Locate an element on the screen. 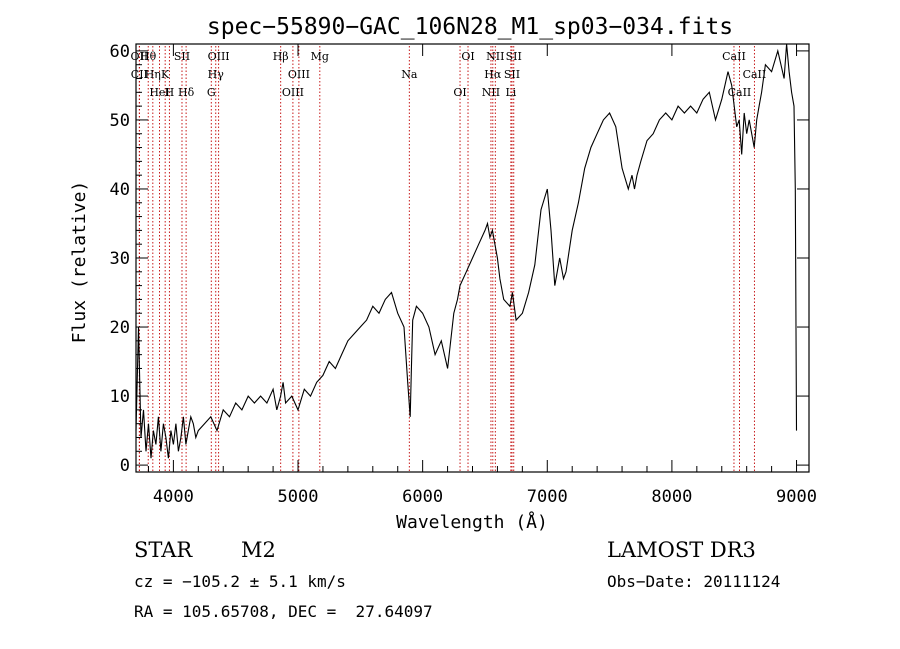  y-tick-label: 10 is located at coordinates (120, 397).